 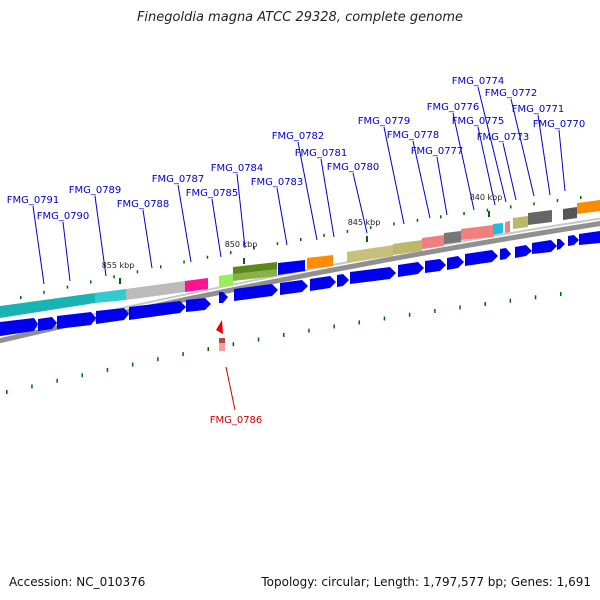 I want to click on gene-label-fmg-0784: FMG_0784, so click(x=237, y=206).